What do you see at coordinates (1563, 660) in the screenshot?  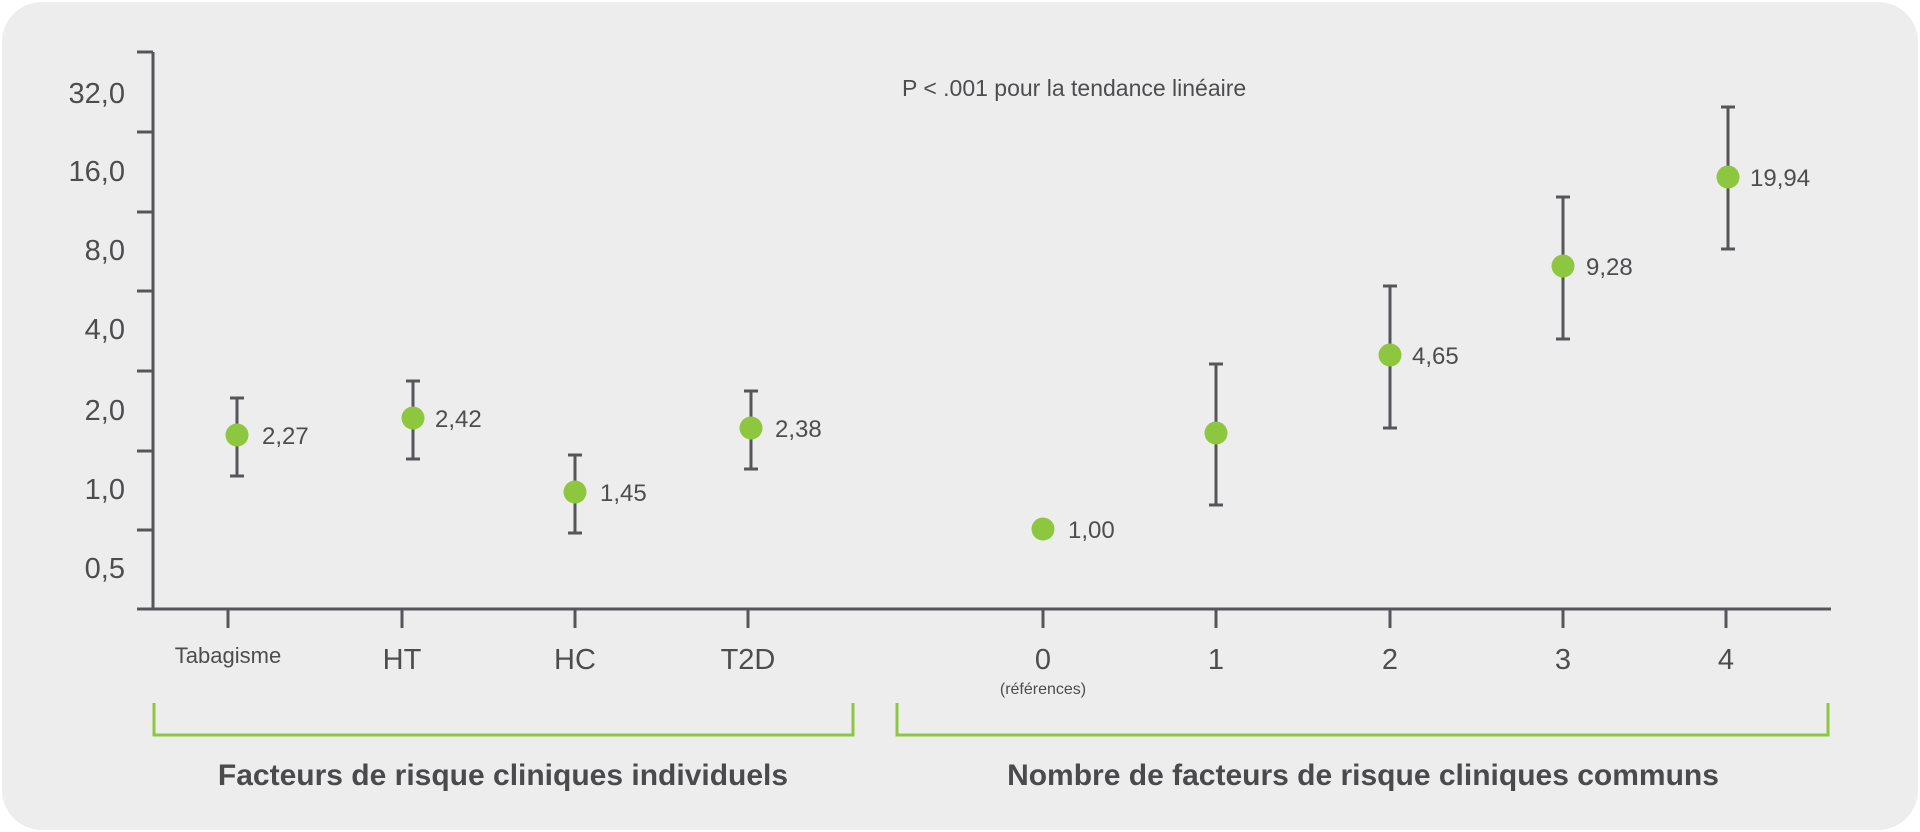 I see `x-tick-label-3: 3` at bounding box center [1563, 660].